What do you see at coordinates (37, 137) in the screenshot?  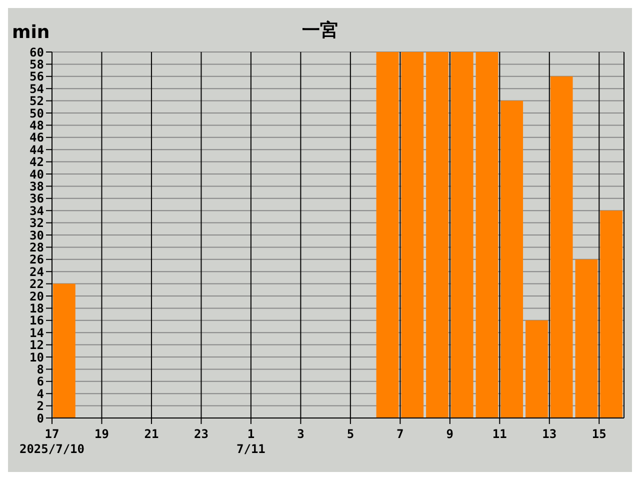 I see `y-tick-label: 46` at bounding box center [37, 137].